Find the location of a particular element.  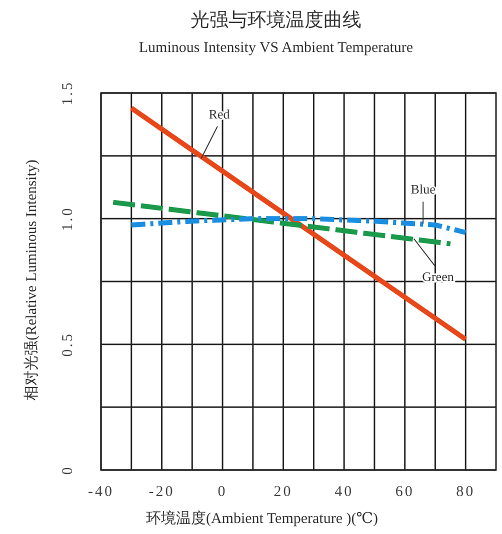

y-axis-title: 相对光强(Relative Luminous Intensity) is located at coordinates (31, 280).